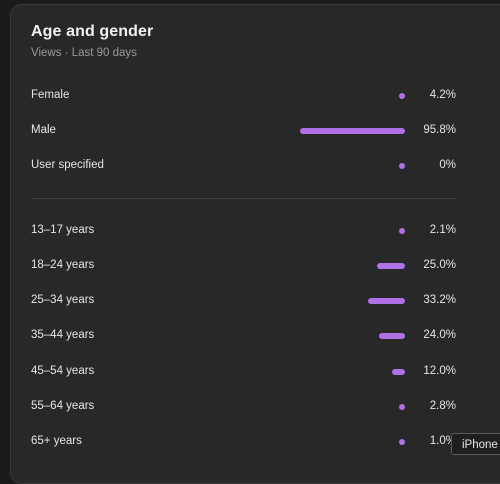 The height and width of the screenshot is (484, 500). What do you see at coordinates (442, 441) in the screenshot?
I see `row-percent: 1.0%` at bounding box center [442, 441].